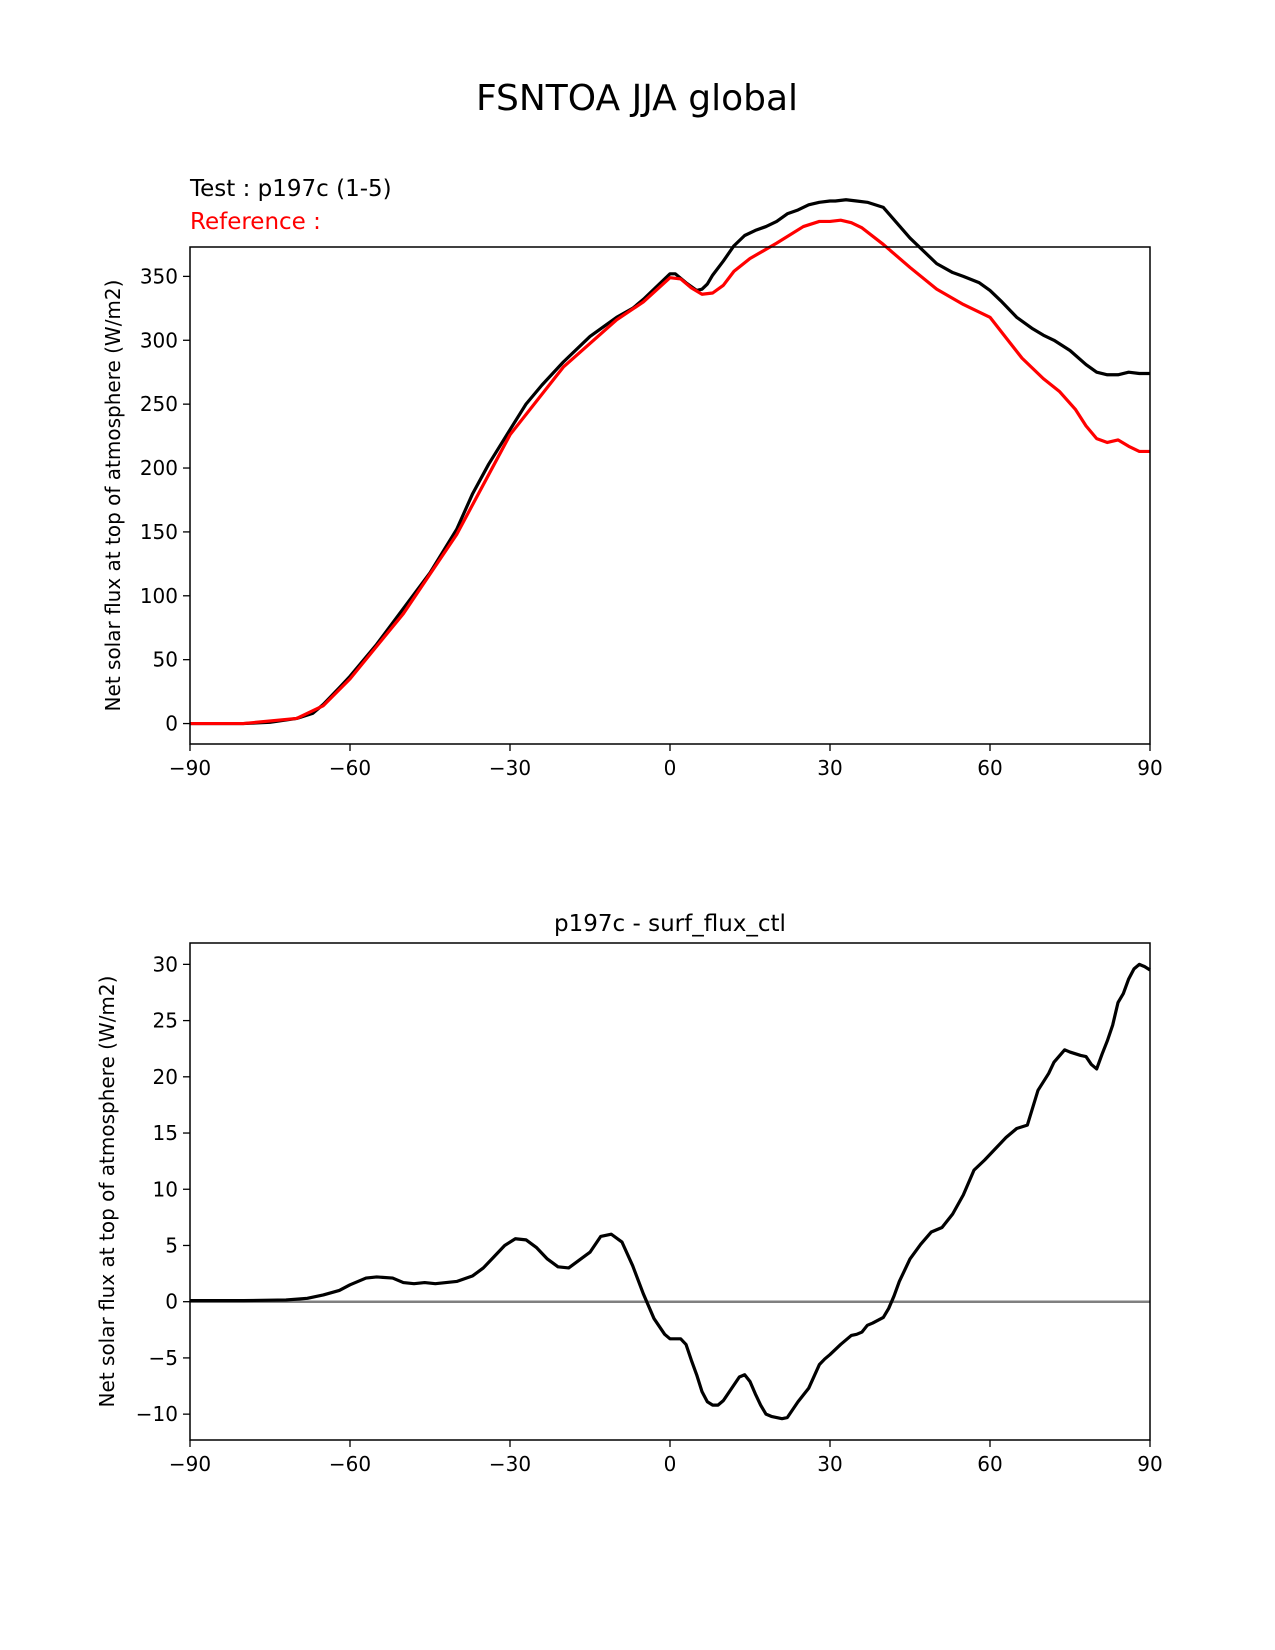  I want to click on y-tick-label: 50, so click(165, 660).